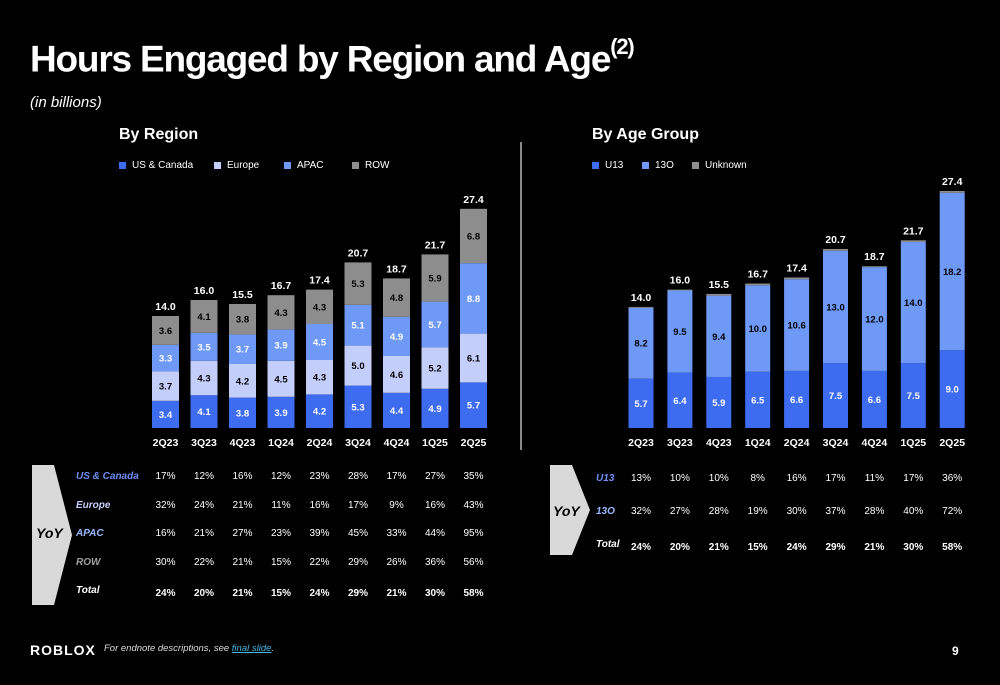 The height and width of the screenshot is (685, 1000). Describe the element at coordinates (952, 511) in the screenshot. I see `yoy-cell: 72%` at that location.